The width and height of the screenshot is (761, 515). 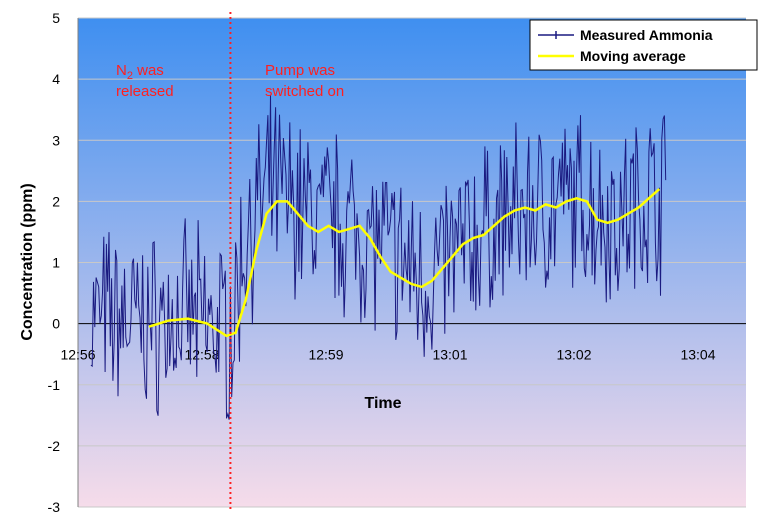 I want to click on legend-box, so click(x=643, y=45).